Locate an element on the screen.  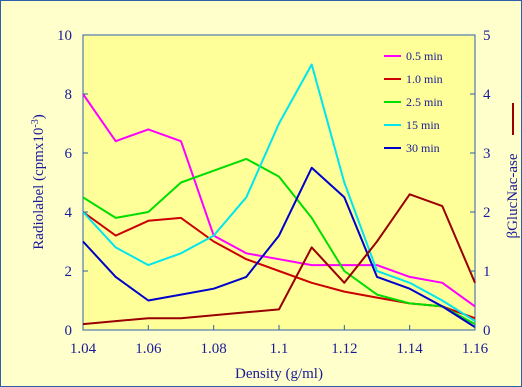
x-tick-label: 1.04 is located at coordinates (83, 349).